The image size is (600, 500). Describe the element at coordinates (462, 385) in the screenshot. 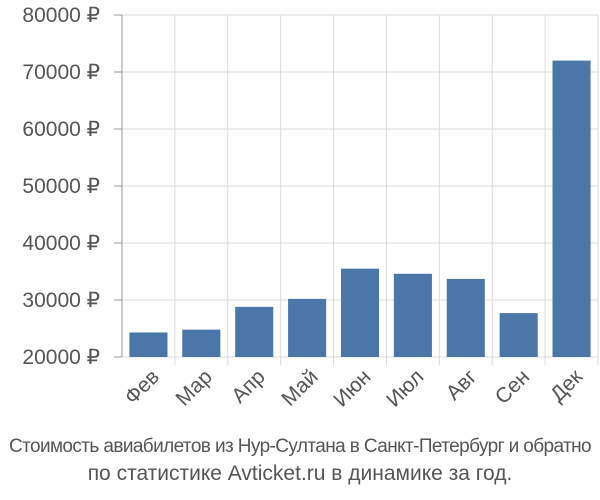

I see `x-tick-label: Авг` at that location.